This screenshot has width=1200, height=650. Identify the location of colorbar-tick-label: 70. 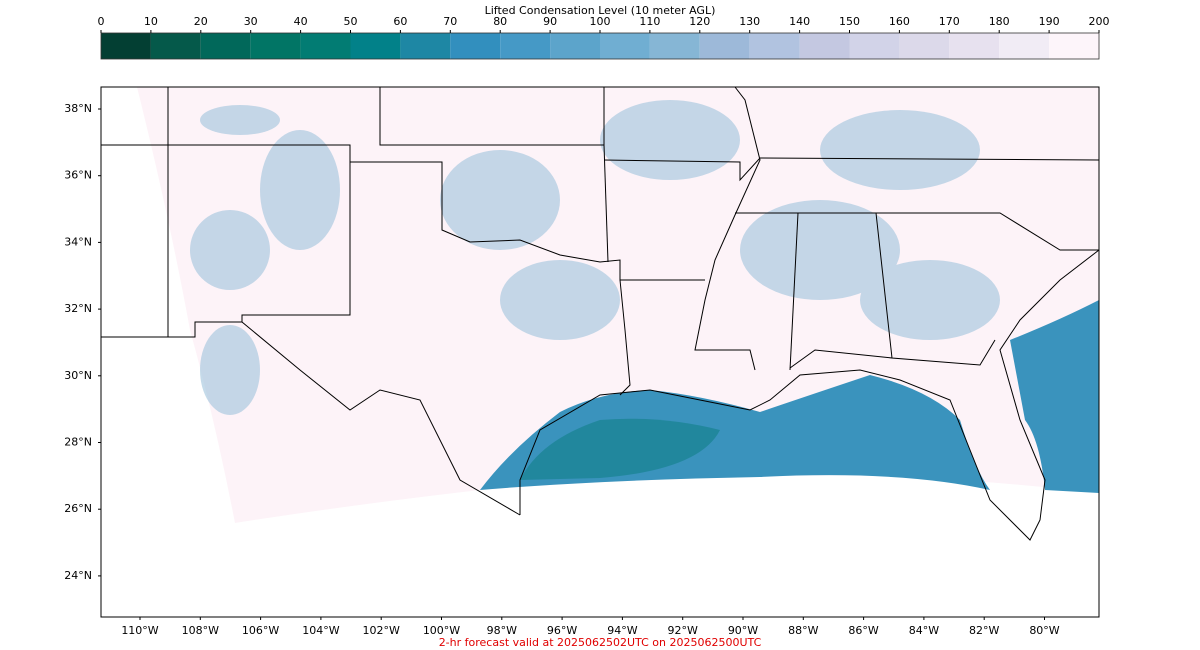
(450, 21).